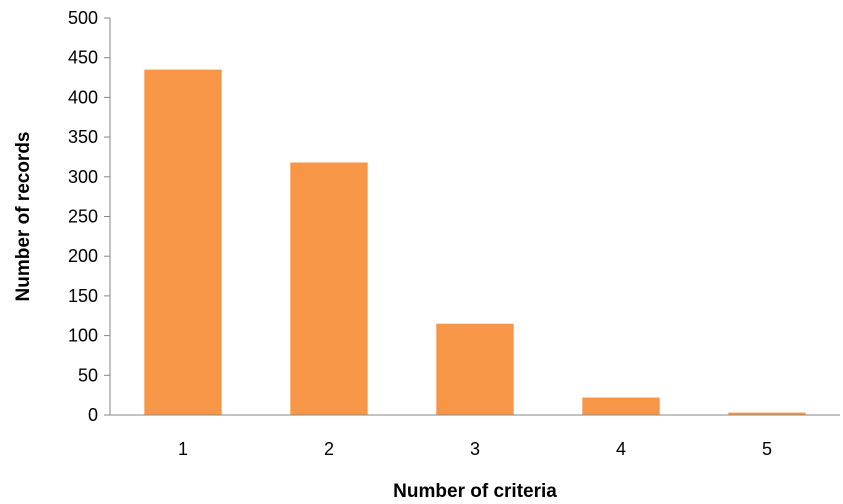 This screenshot has width=843, height=504. Describe the element at coordinates (329, 449) in the screenshot. I see `x-tick-label: 2` at that location.